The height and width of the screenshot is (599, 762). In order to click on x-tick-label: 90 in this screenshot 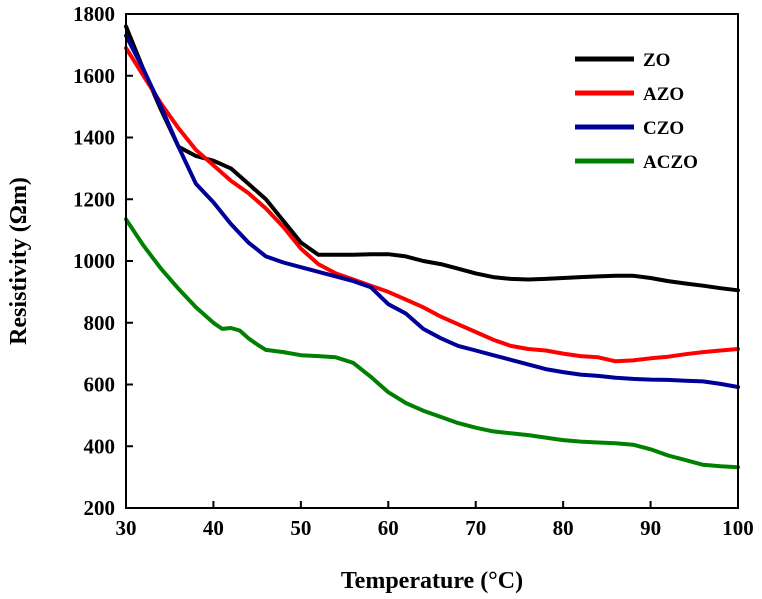, I will do `click(650, 528)`.